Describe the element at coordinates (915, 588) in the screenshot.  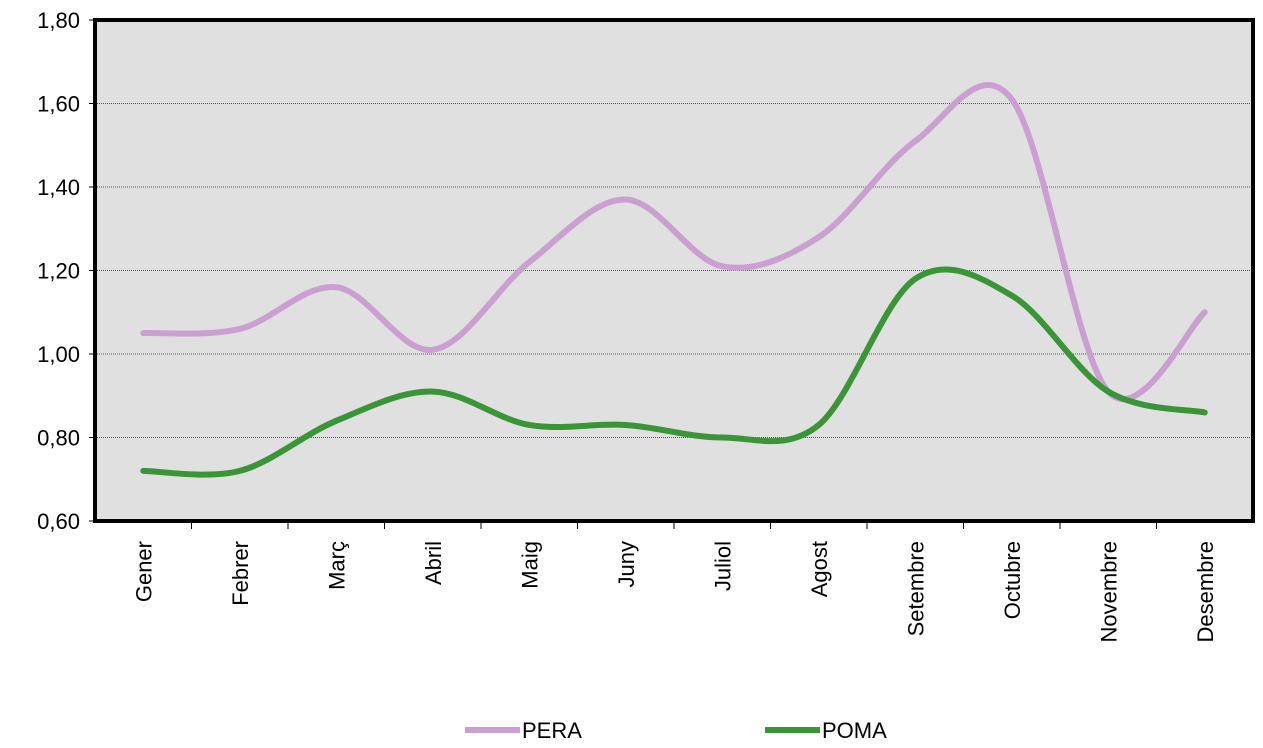
I see `x-tick-label: Setembre` at that location.